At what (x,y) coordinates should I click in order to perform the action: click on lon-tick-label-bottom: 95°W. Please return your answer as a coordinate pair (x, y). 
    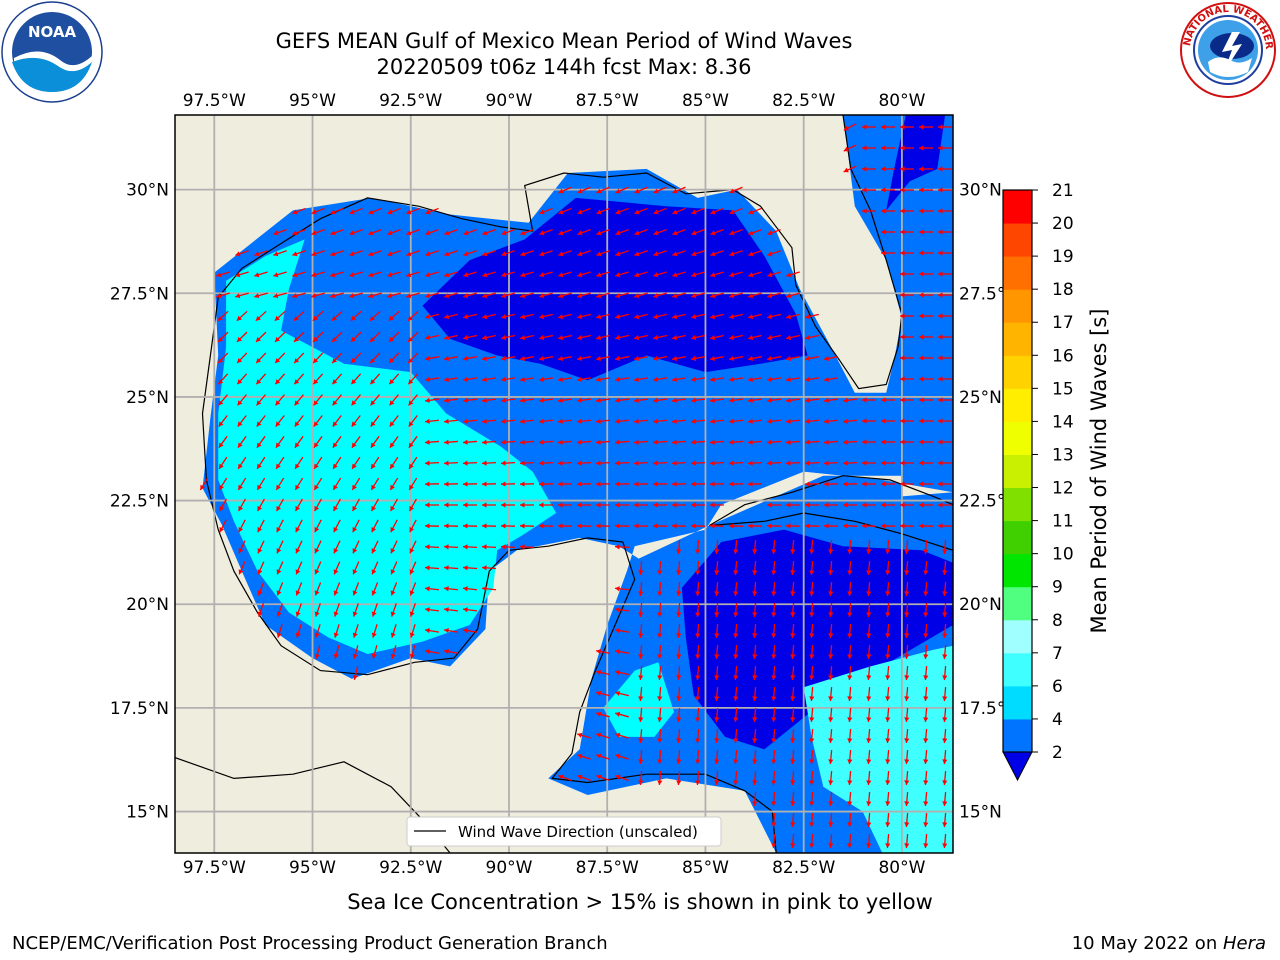
    Looking at the image, I should click on (312, 868).